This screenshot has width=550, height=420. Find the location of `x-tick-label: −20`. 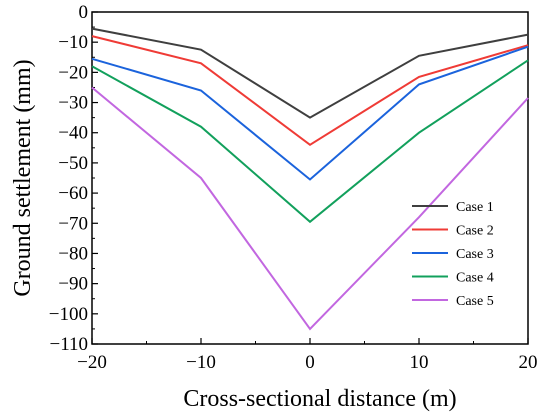

x-tick-label: −20 is located at coordinates (92, 362).